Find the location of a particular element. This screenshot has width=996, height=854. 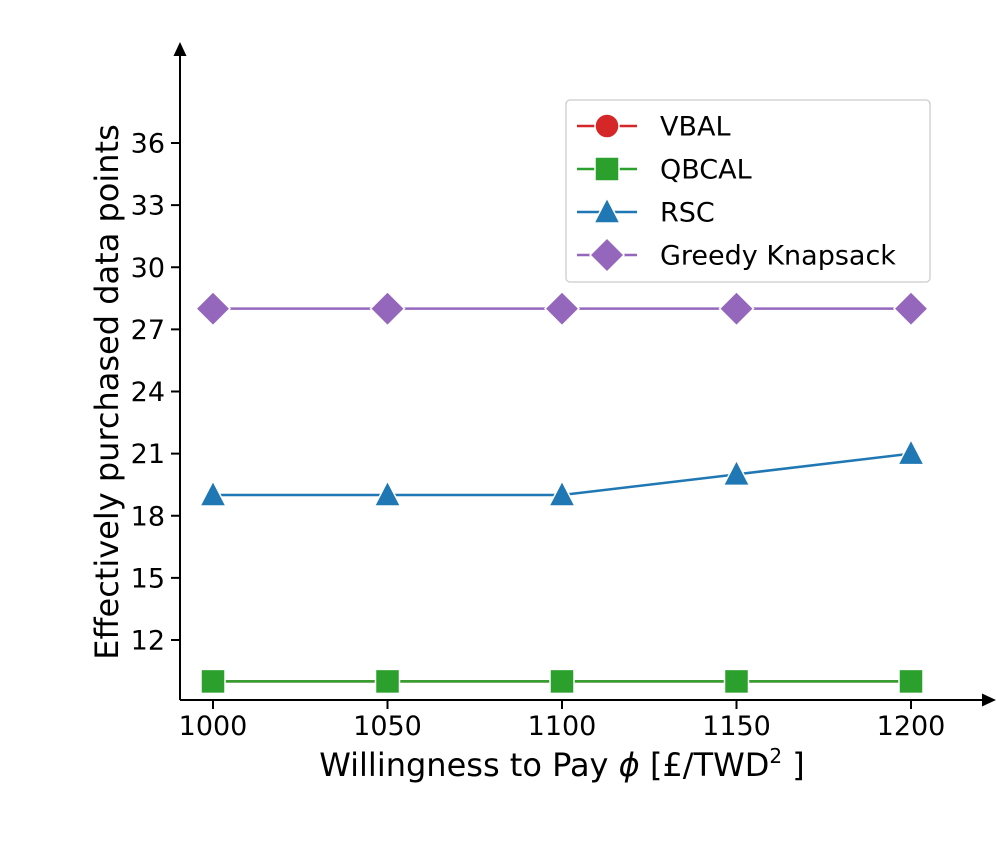

legend-entry: VBAL is located at coordinates (654, 127).